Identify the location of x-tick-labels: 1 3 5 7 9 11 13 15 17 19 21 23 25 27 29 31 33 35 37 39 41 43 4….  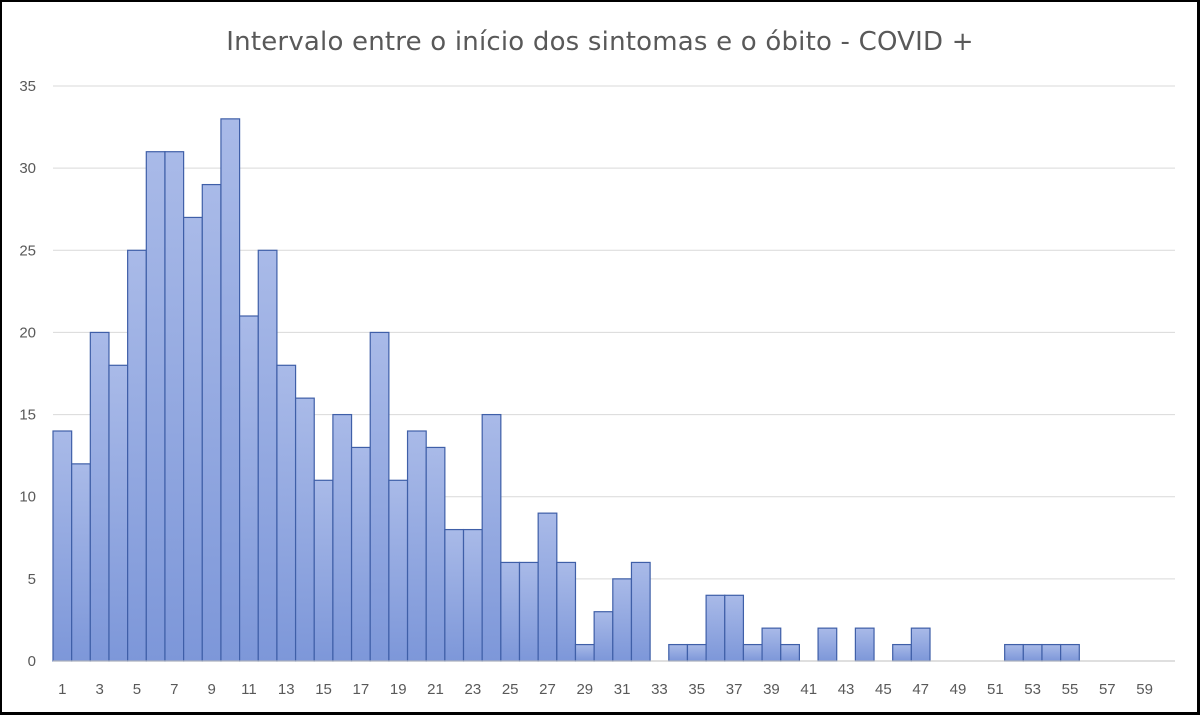
(605, 689).